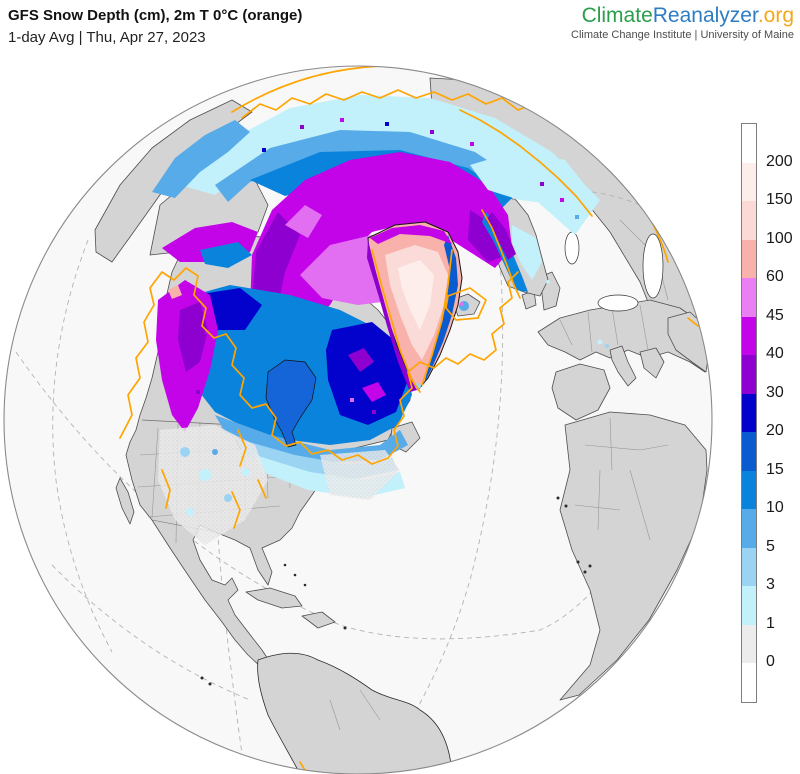 The width and height of the screenshot is (800, 774). I want to click on colorbar-tick-label: 5, so click(770, 546).